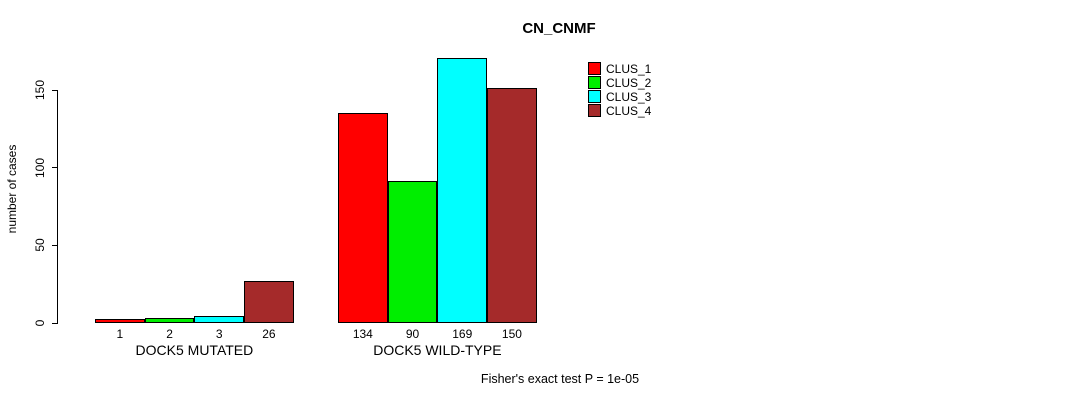  I want to click on y-axis-label: number of cases, so click(12, 189).